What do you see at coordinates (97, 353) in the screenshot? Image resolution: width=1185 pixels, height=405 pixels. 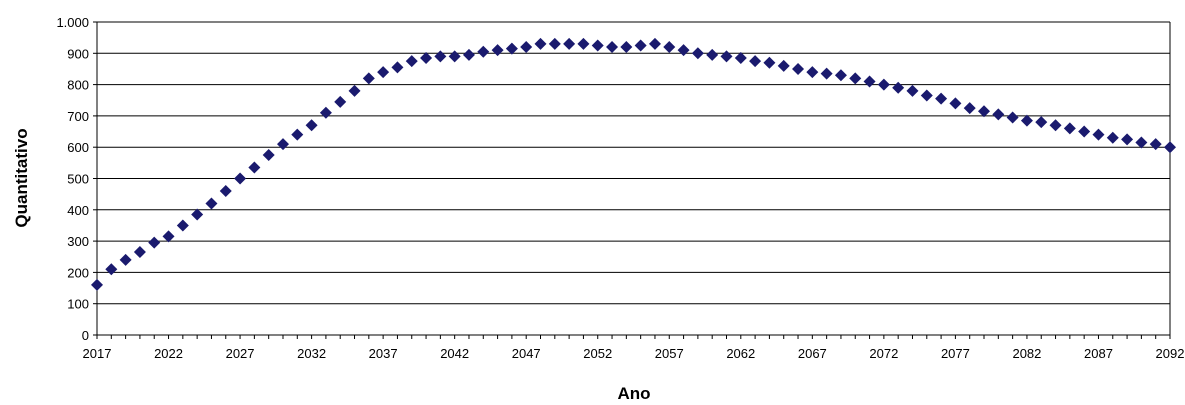 I see `x-tick-label: 2017` at bounding box center [97, 353].